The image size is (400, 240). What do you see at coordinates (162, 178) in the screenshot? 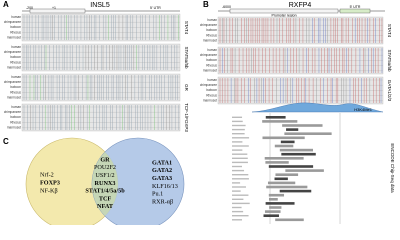
I see `venn-item: GATA3` at bounding box center [162, 178].